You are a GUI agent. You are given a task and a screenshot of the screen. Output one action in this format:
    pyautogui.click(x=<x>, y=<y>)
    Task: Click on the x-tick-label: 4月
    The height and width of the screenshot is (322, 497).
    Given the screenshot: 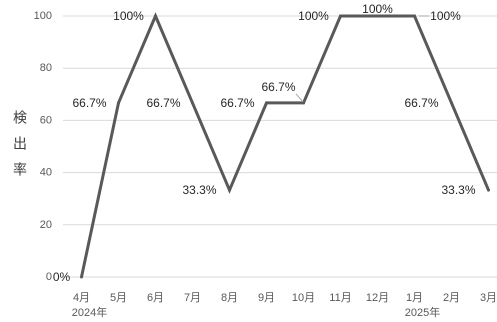 What is the action you would take?
    pyautogui.click(x=81, y=298)
    